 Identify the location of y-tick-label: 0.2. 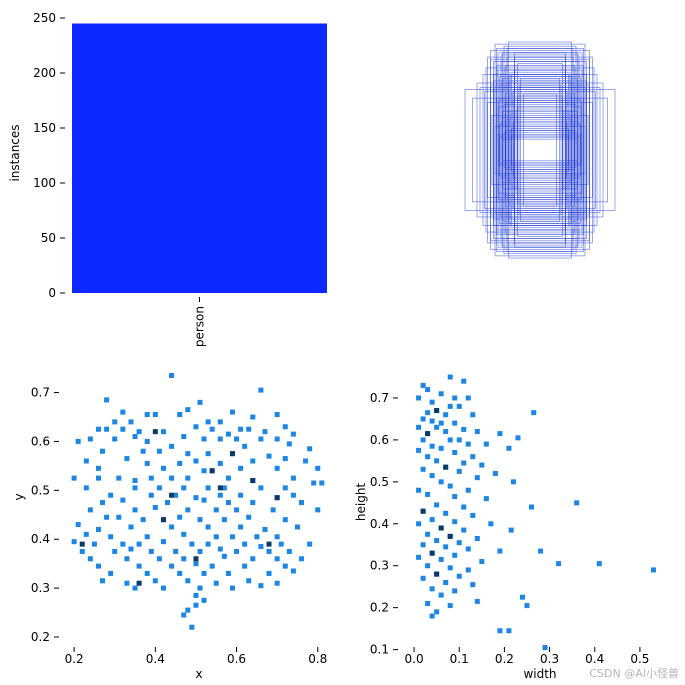
(40, 637).